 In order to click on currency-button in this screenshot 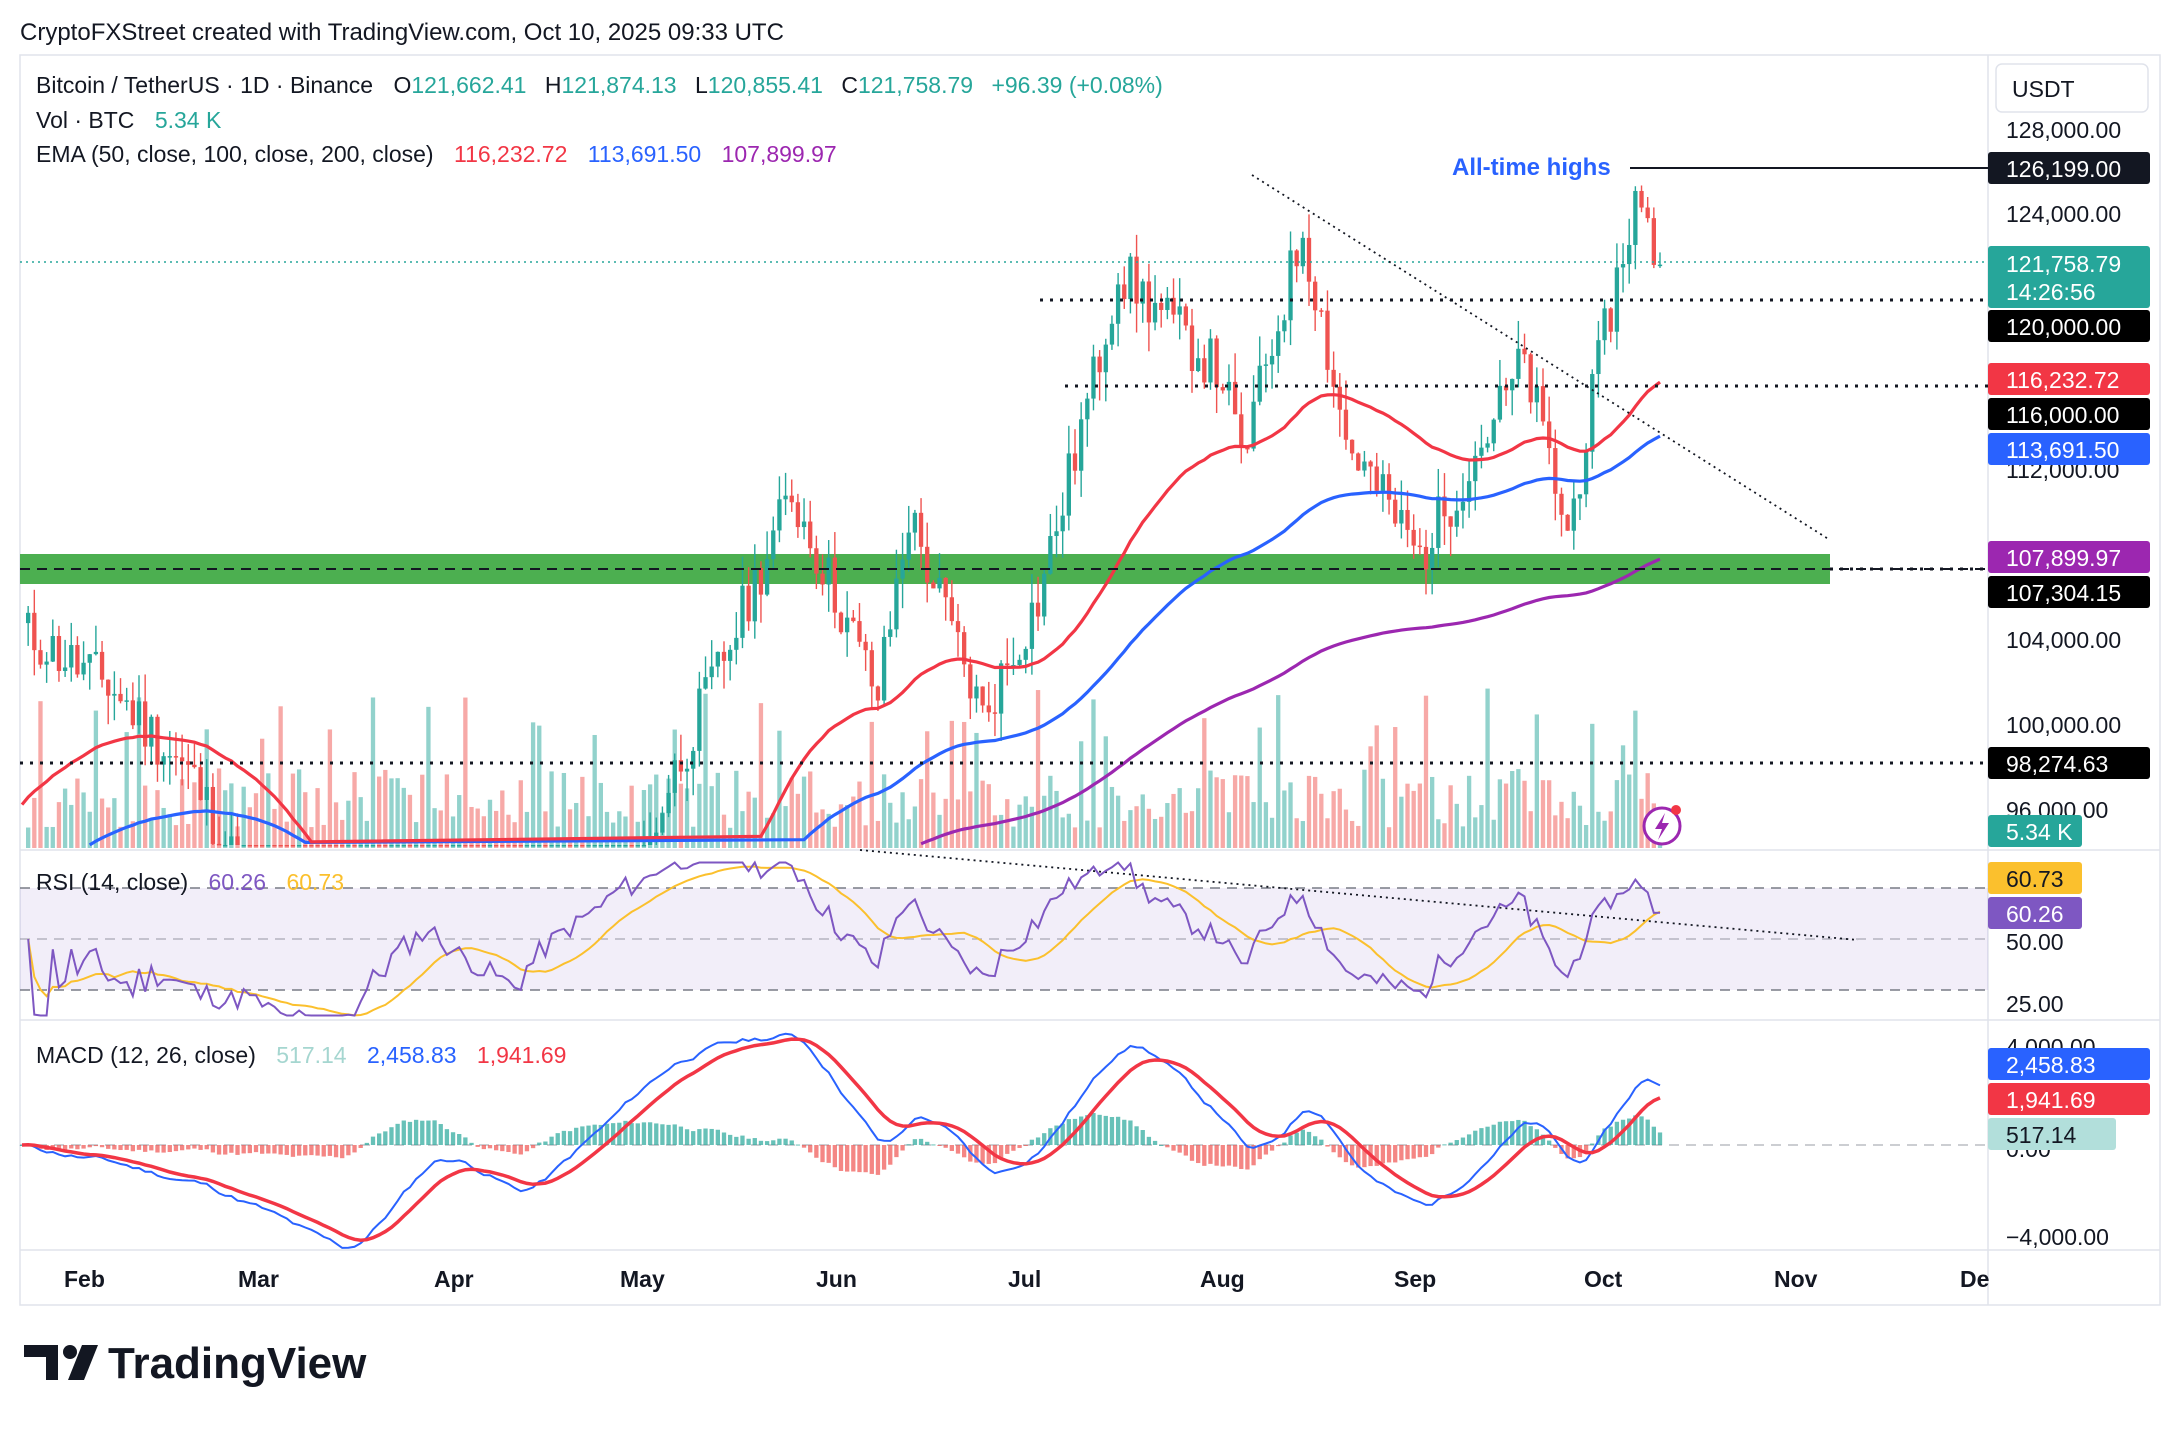, I will do `click(2072, 88)`.